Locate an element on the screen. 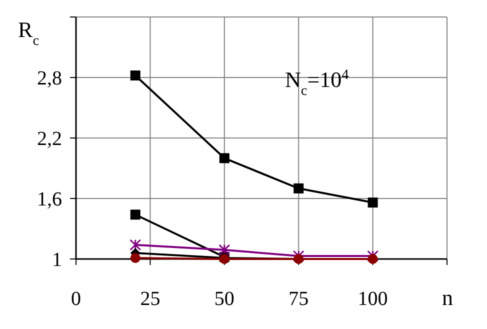  y-tick-label: 1 is located at coordinates (57, 260).